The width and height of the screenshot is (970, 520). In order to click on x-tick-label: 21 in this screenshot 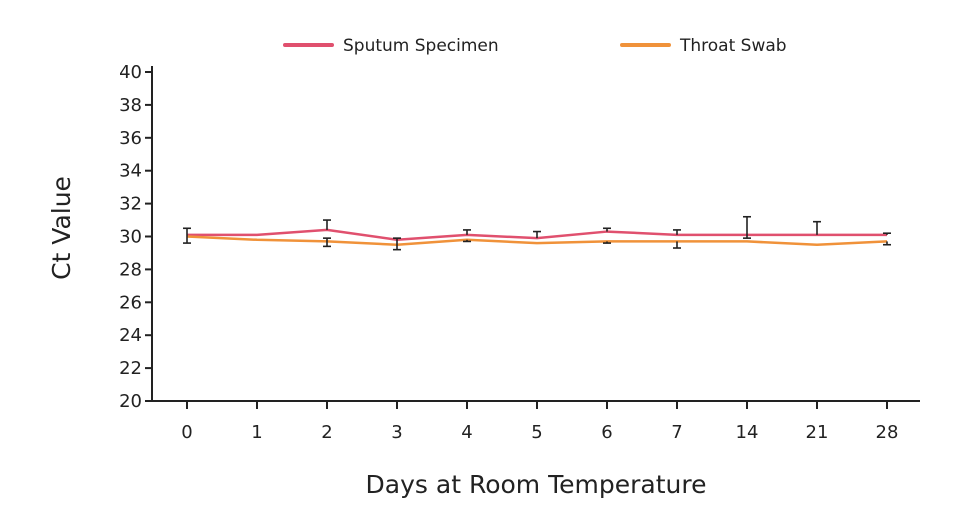, I will do `click(817, 432)`.